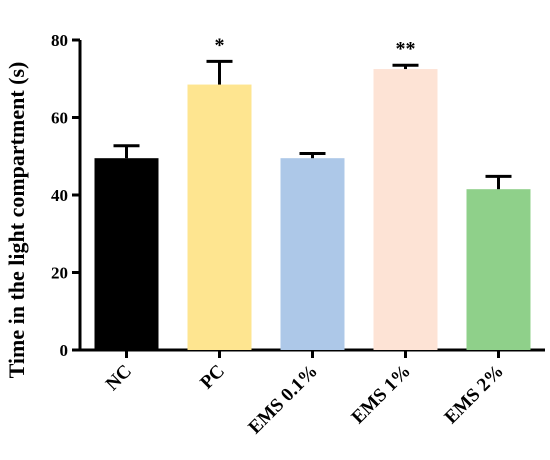 The image size is (550, 460). What do you see at coordinates (474, 394) in the screenshot?
I see `x-tick-label: EMS 2%` at bounding box center [474, 394].